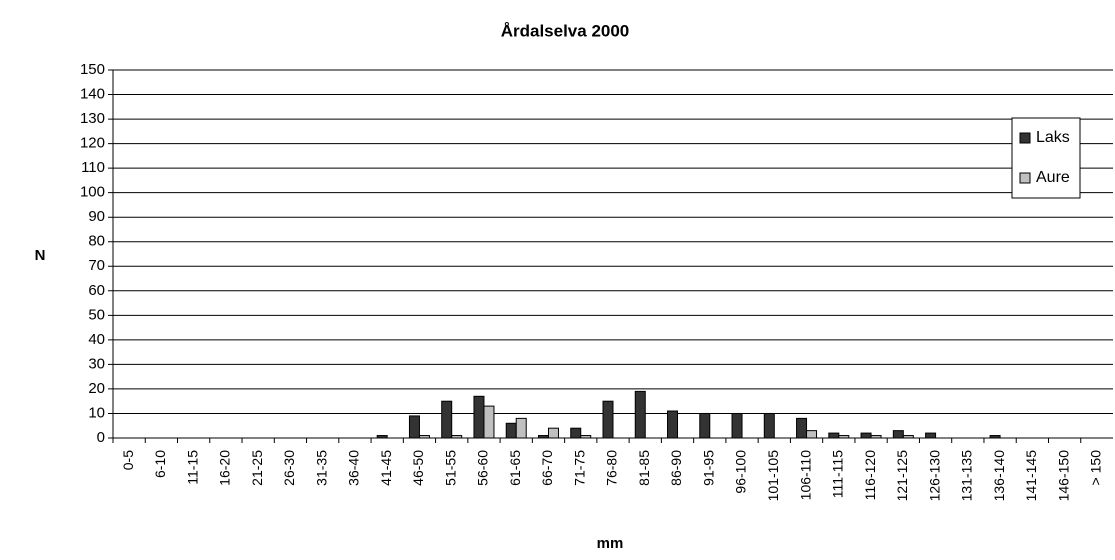 The width and height of the screenshot is (1115, 560). I want to click on y-tick-label: 60, so click(96, 290).